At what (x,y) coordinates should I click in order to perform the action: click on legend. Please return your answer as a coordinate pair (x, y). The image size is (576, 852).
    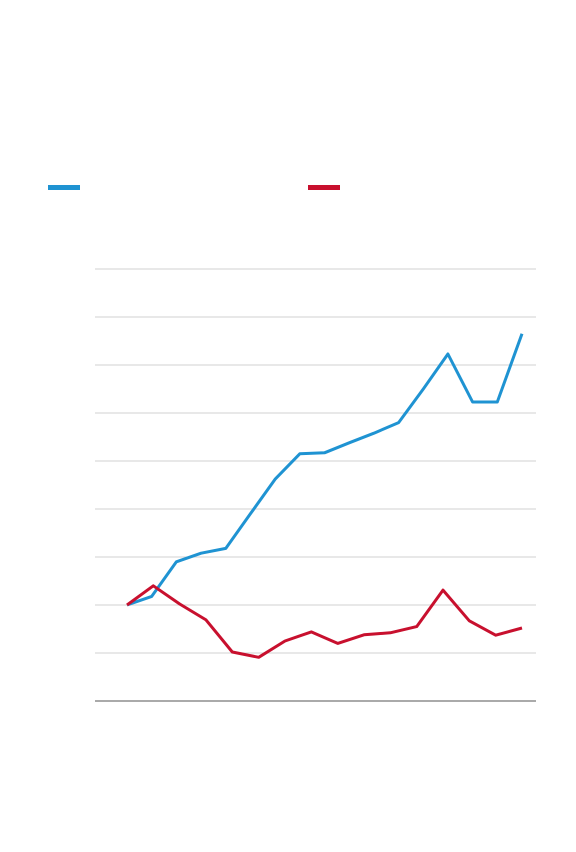
    Looking at the image, I should click on (298, 191).